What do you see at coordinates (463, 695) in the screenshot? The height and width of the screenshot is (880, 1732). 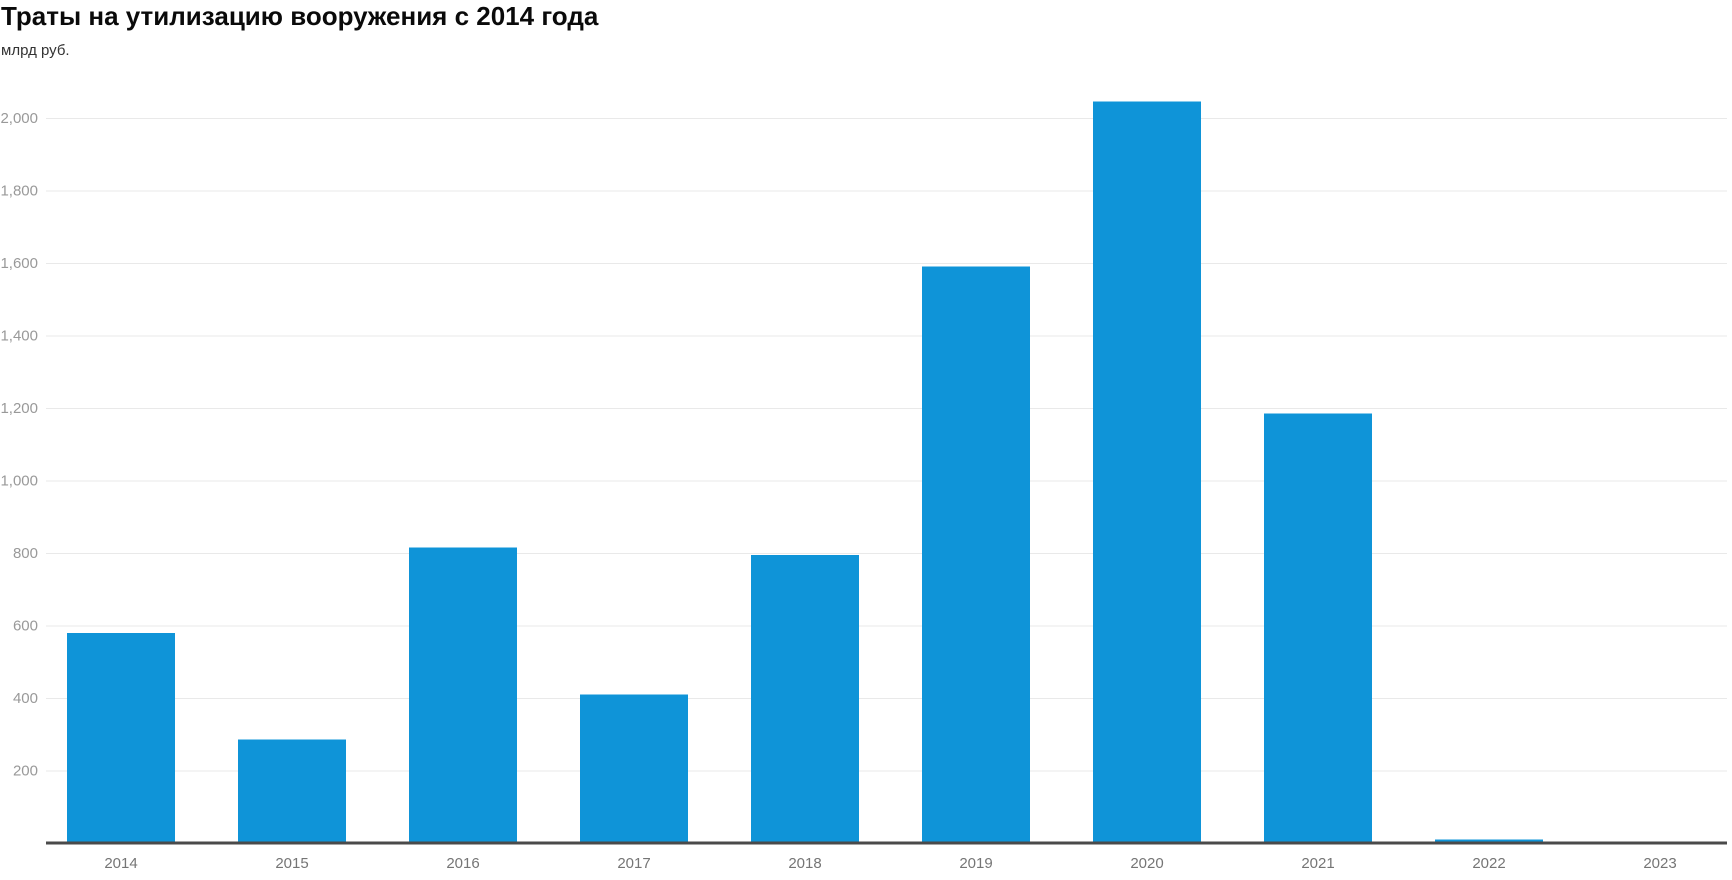 I see `bar-2016` at bounding box center [463, 695].